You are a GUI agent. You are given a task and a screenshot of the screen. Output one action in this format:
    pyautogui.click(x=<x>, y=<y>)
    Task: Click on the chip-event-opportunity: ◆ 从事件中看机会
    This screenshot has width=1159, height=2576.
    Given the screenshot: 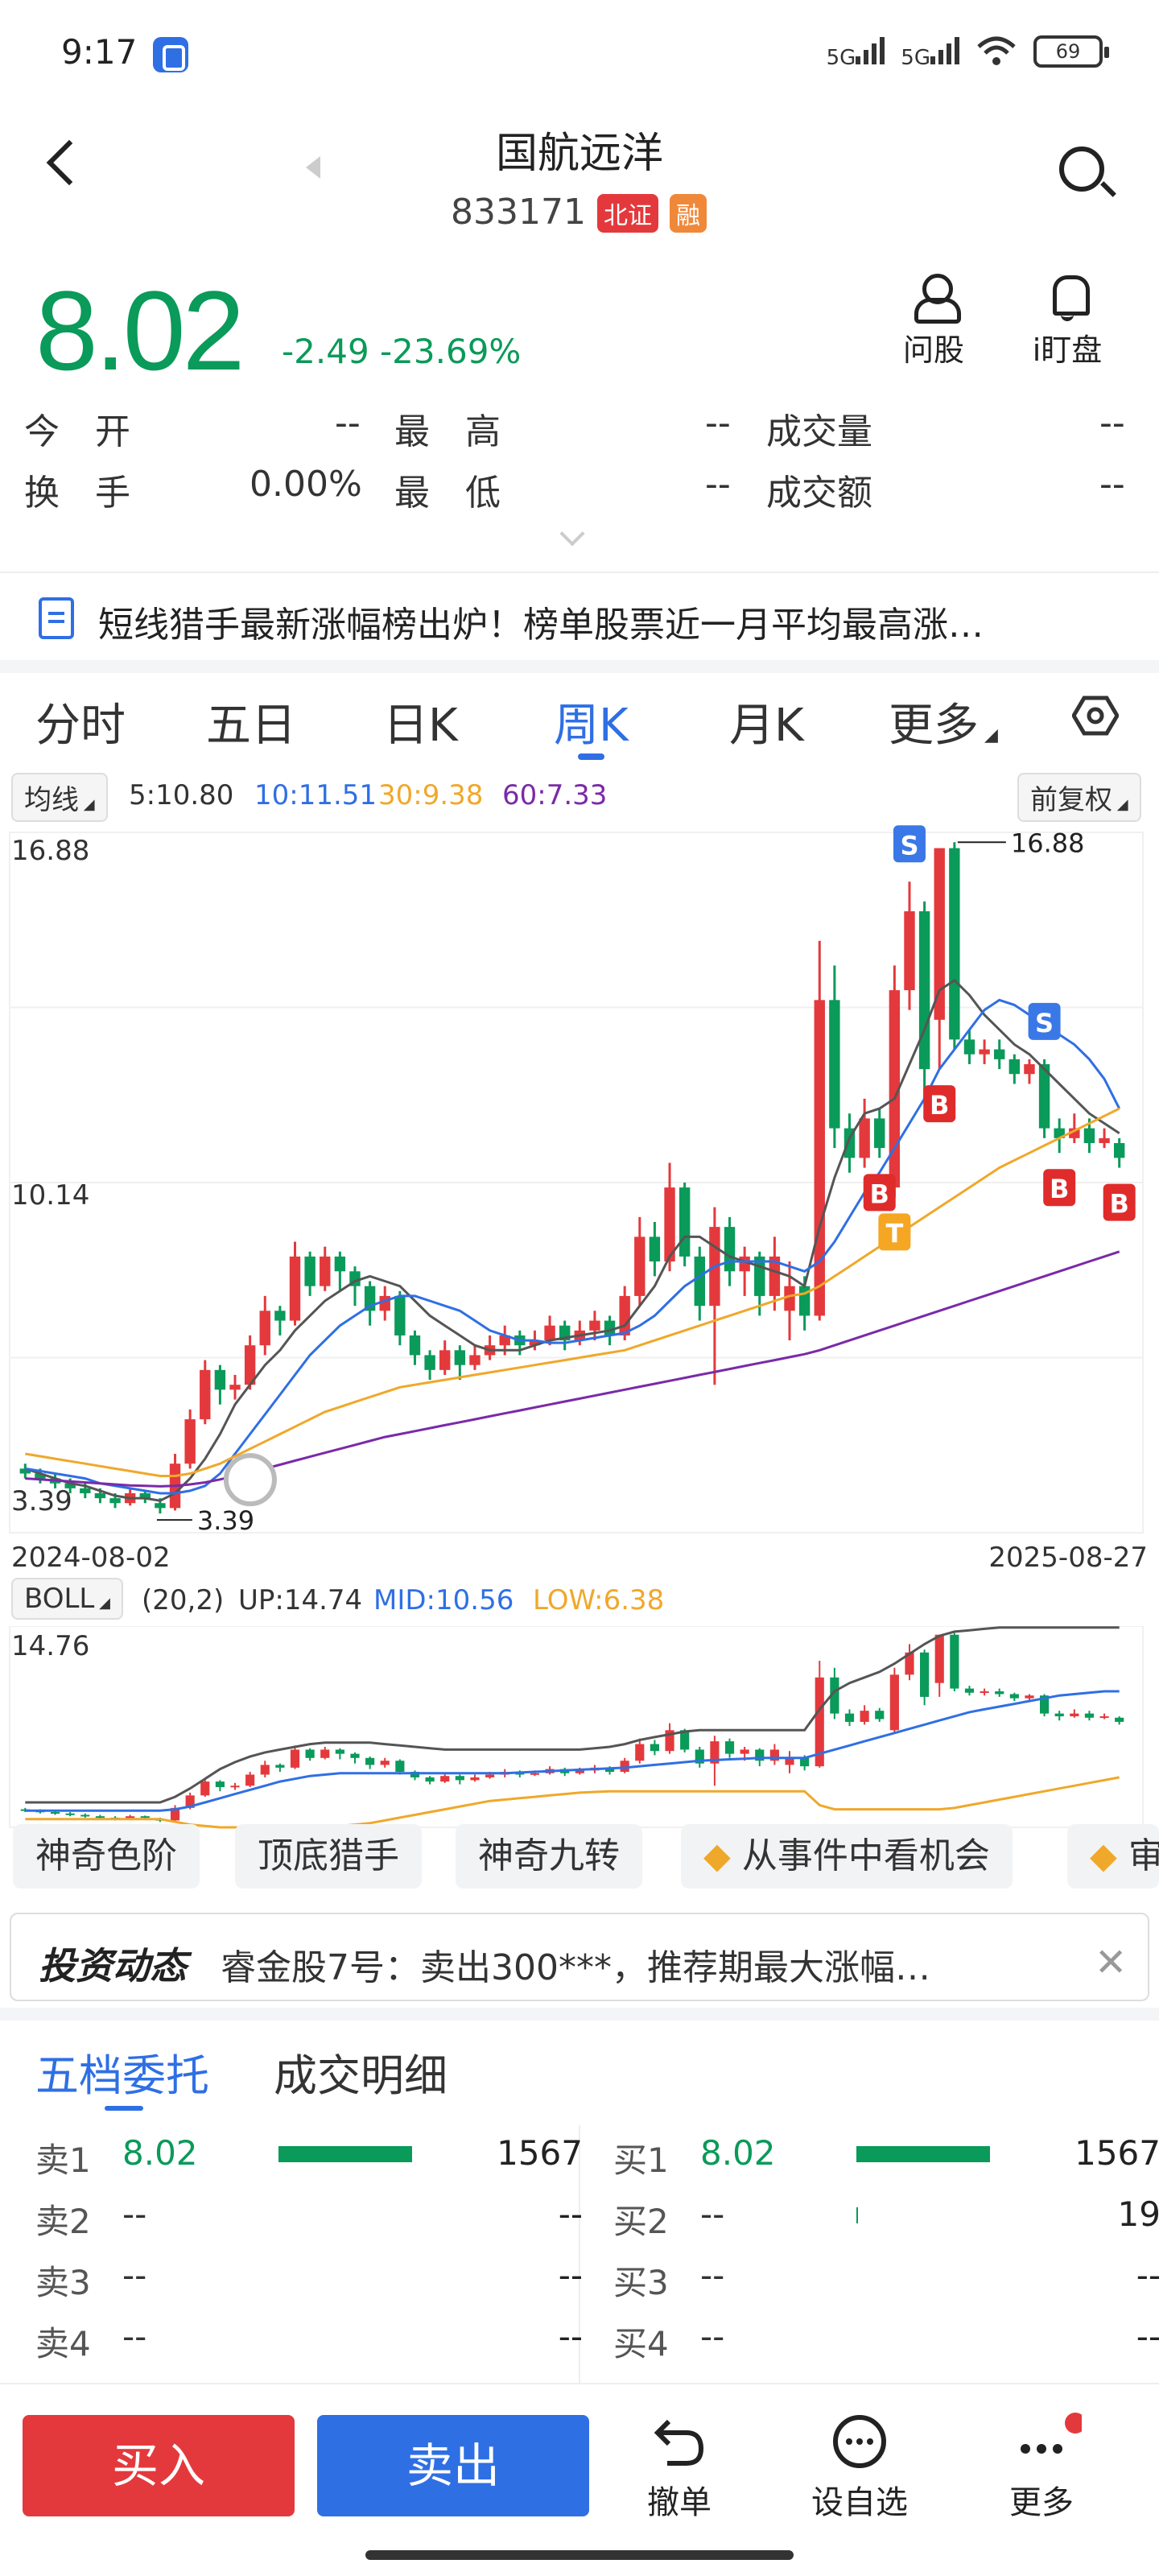 What is the action you would take?
    pyautogui.click(x=847, y=1856)
    